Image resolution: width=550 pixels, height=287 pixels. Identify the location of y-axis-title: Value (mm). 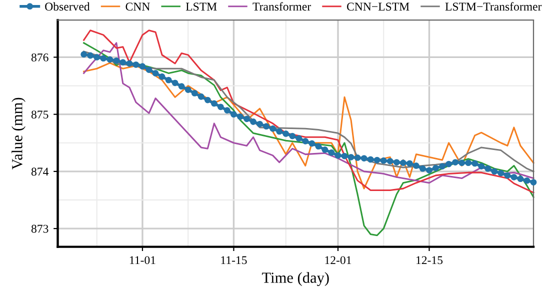
(19, 134).